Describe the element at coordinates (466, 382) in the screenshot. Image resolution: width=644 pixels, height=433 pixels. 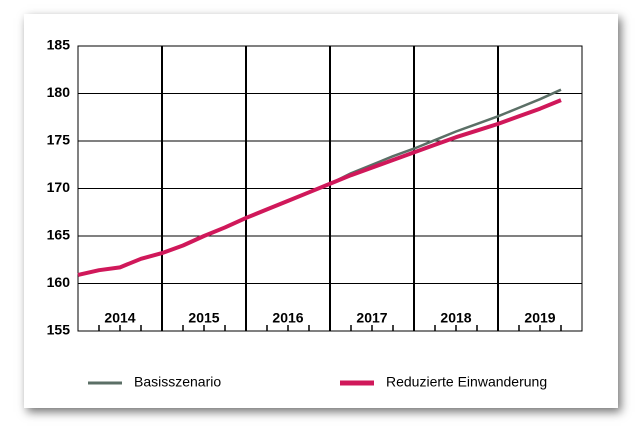
I see `legend-label: Reduzierte Einwanderung` at that location.